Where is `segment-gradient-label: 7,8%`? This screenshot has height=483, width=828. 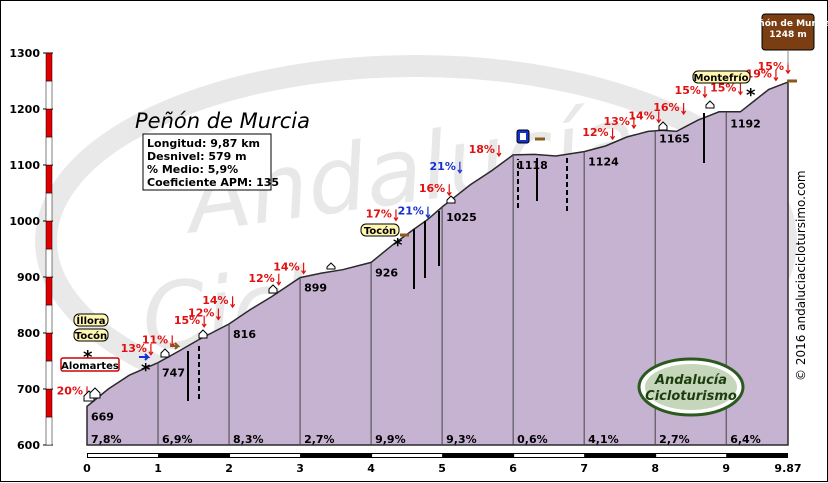
segment-gradient-label: 7,8% is located at coordinates (106, 439).